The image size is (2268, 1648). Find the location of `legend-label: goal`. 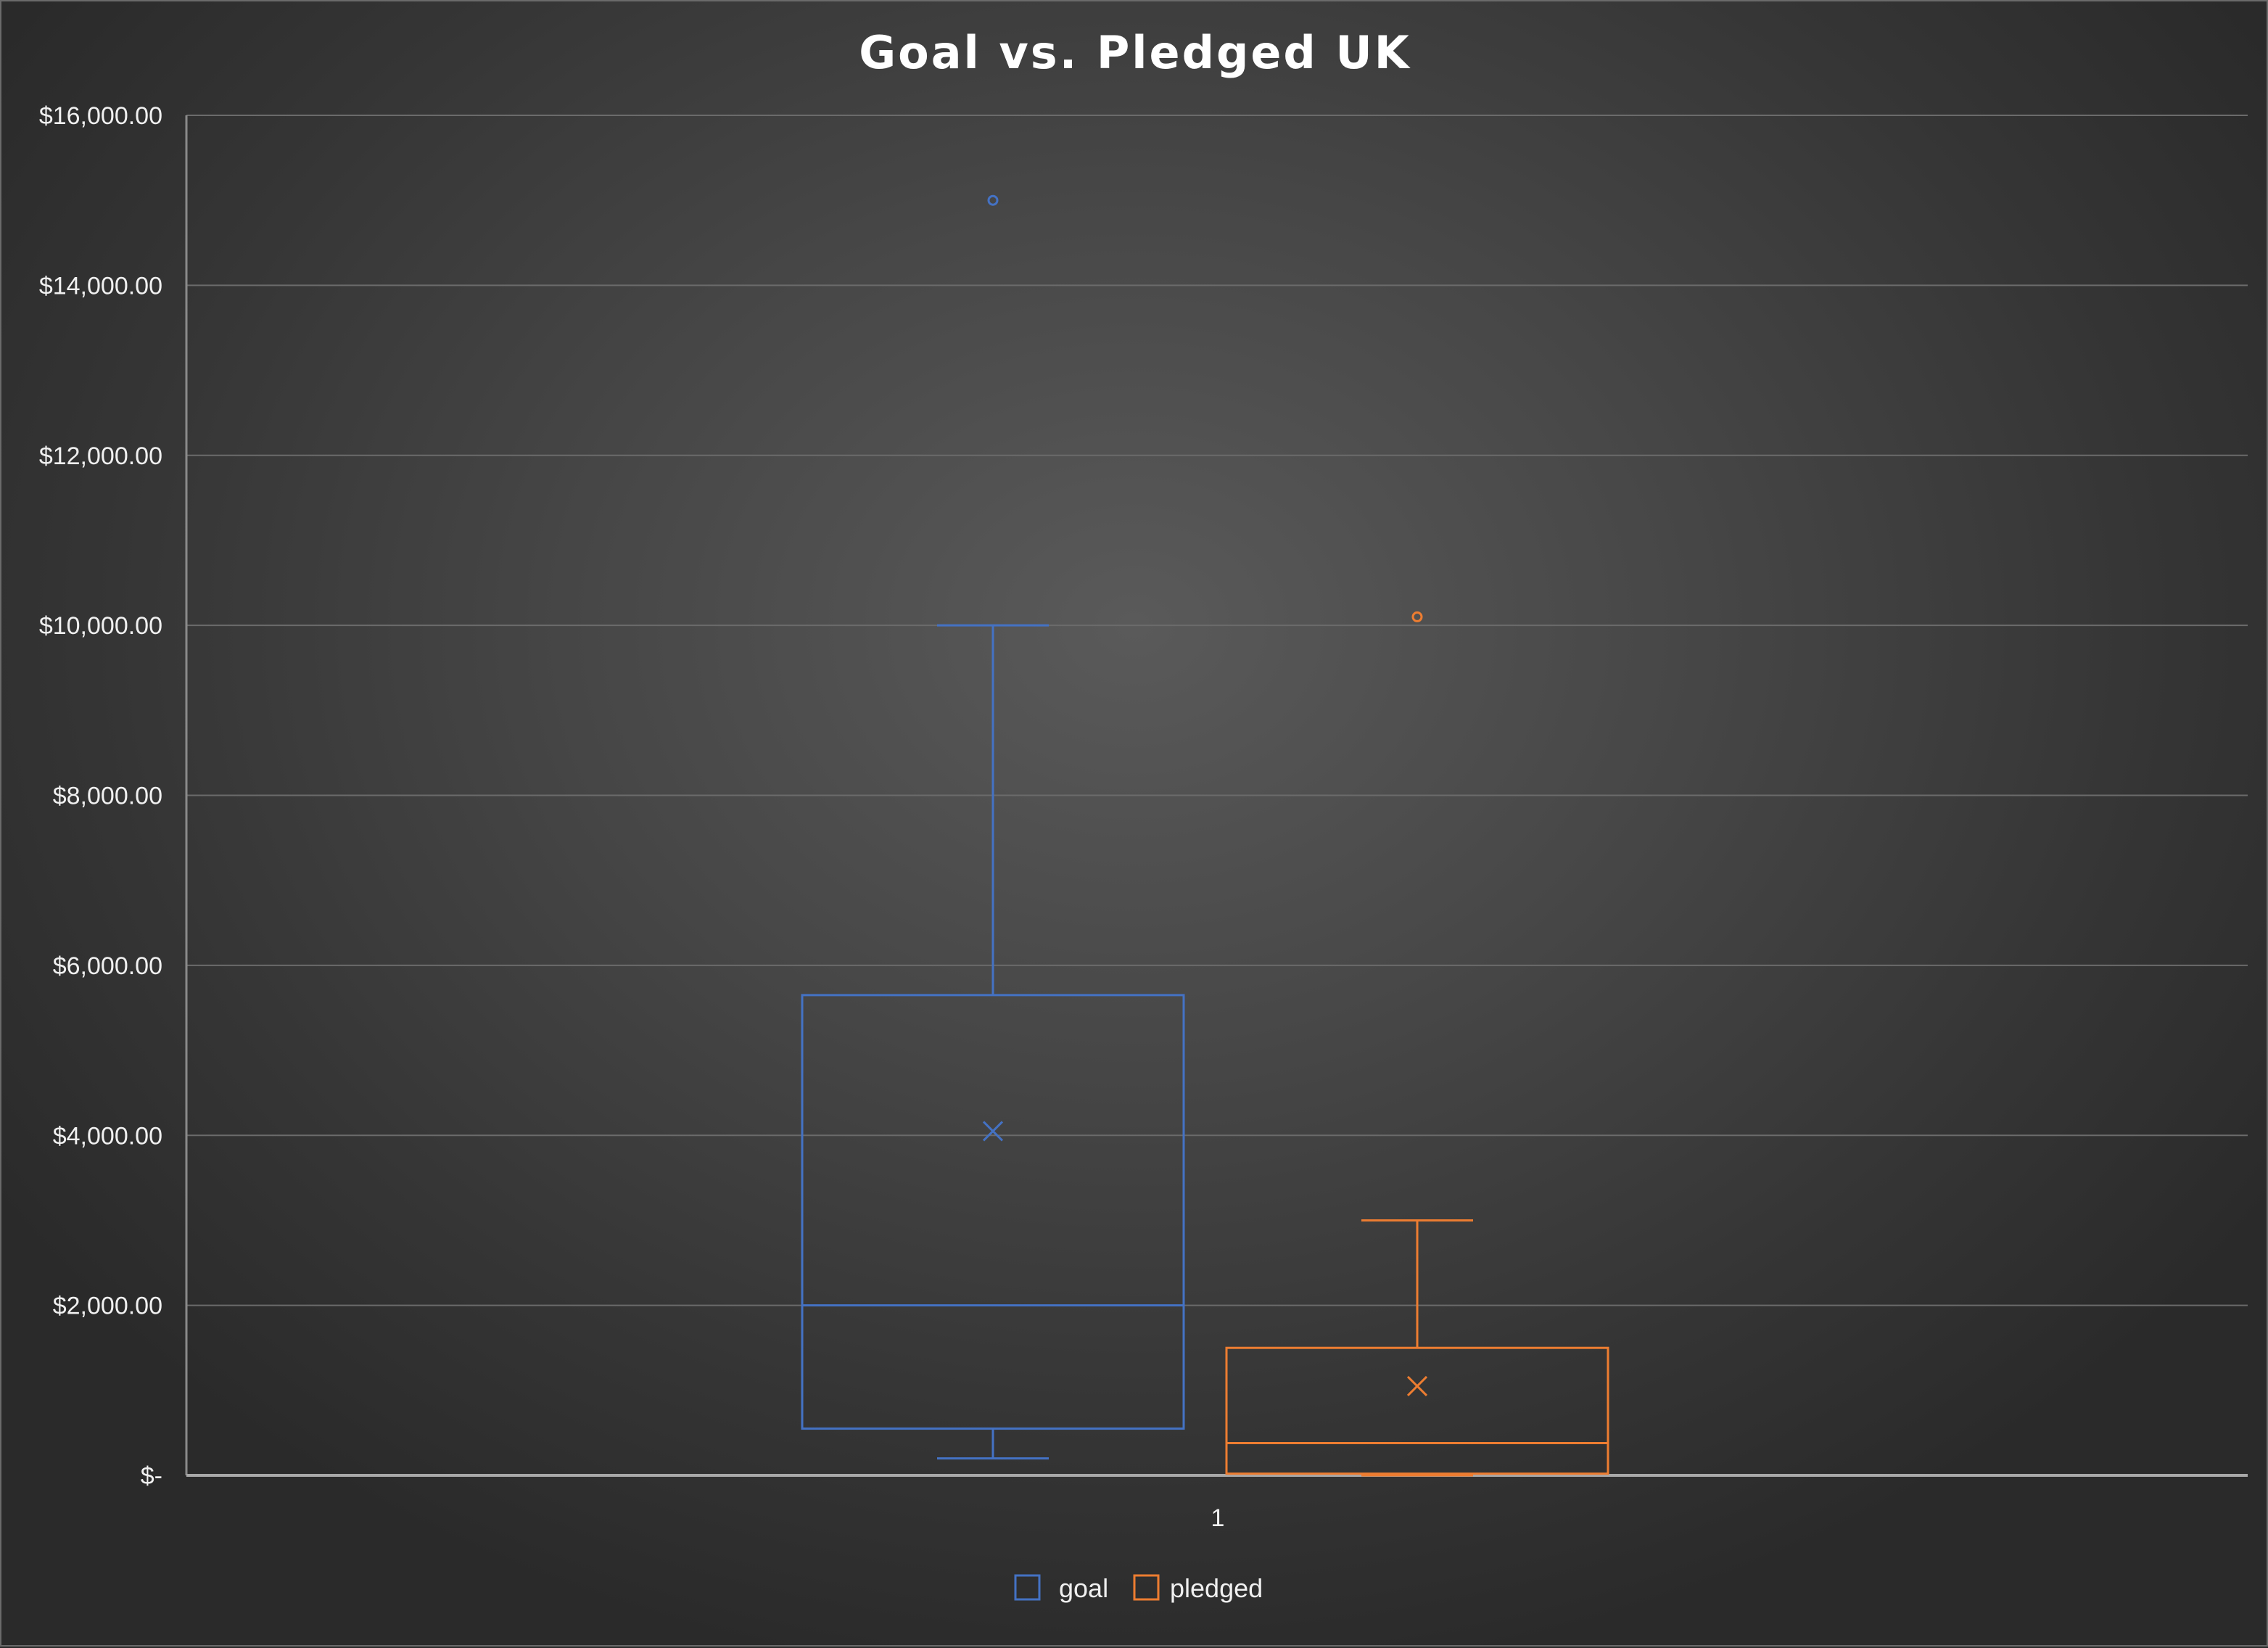

legend-label: goal is located at coordinates (1083, 1588).